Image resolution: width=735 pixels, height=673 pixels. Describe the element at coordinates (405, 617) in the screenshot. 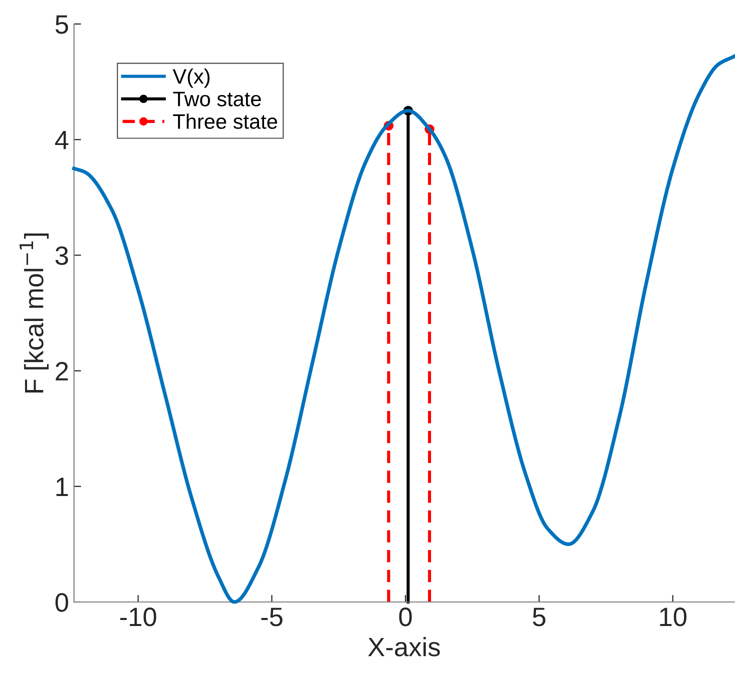

I see `x-tick-label: 0` at that location.